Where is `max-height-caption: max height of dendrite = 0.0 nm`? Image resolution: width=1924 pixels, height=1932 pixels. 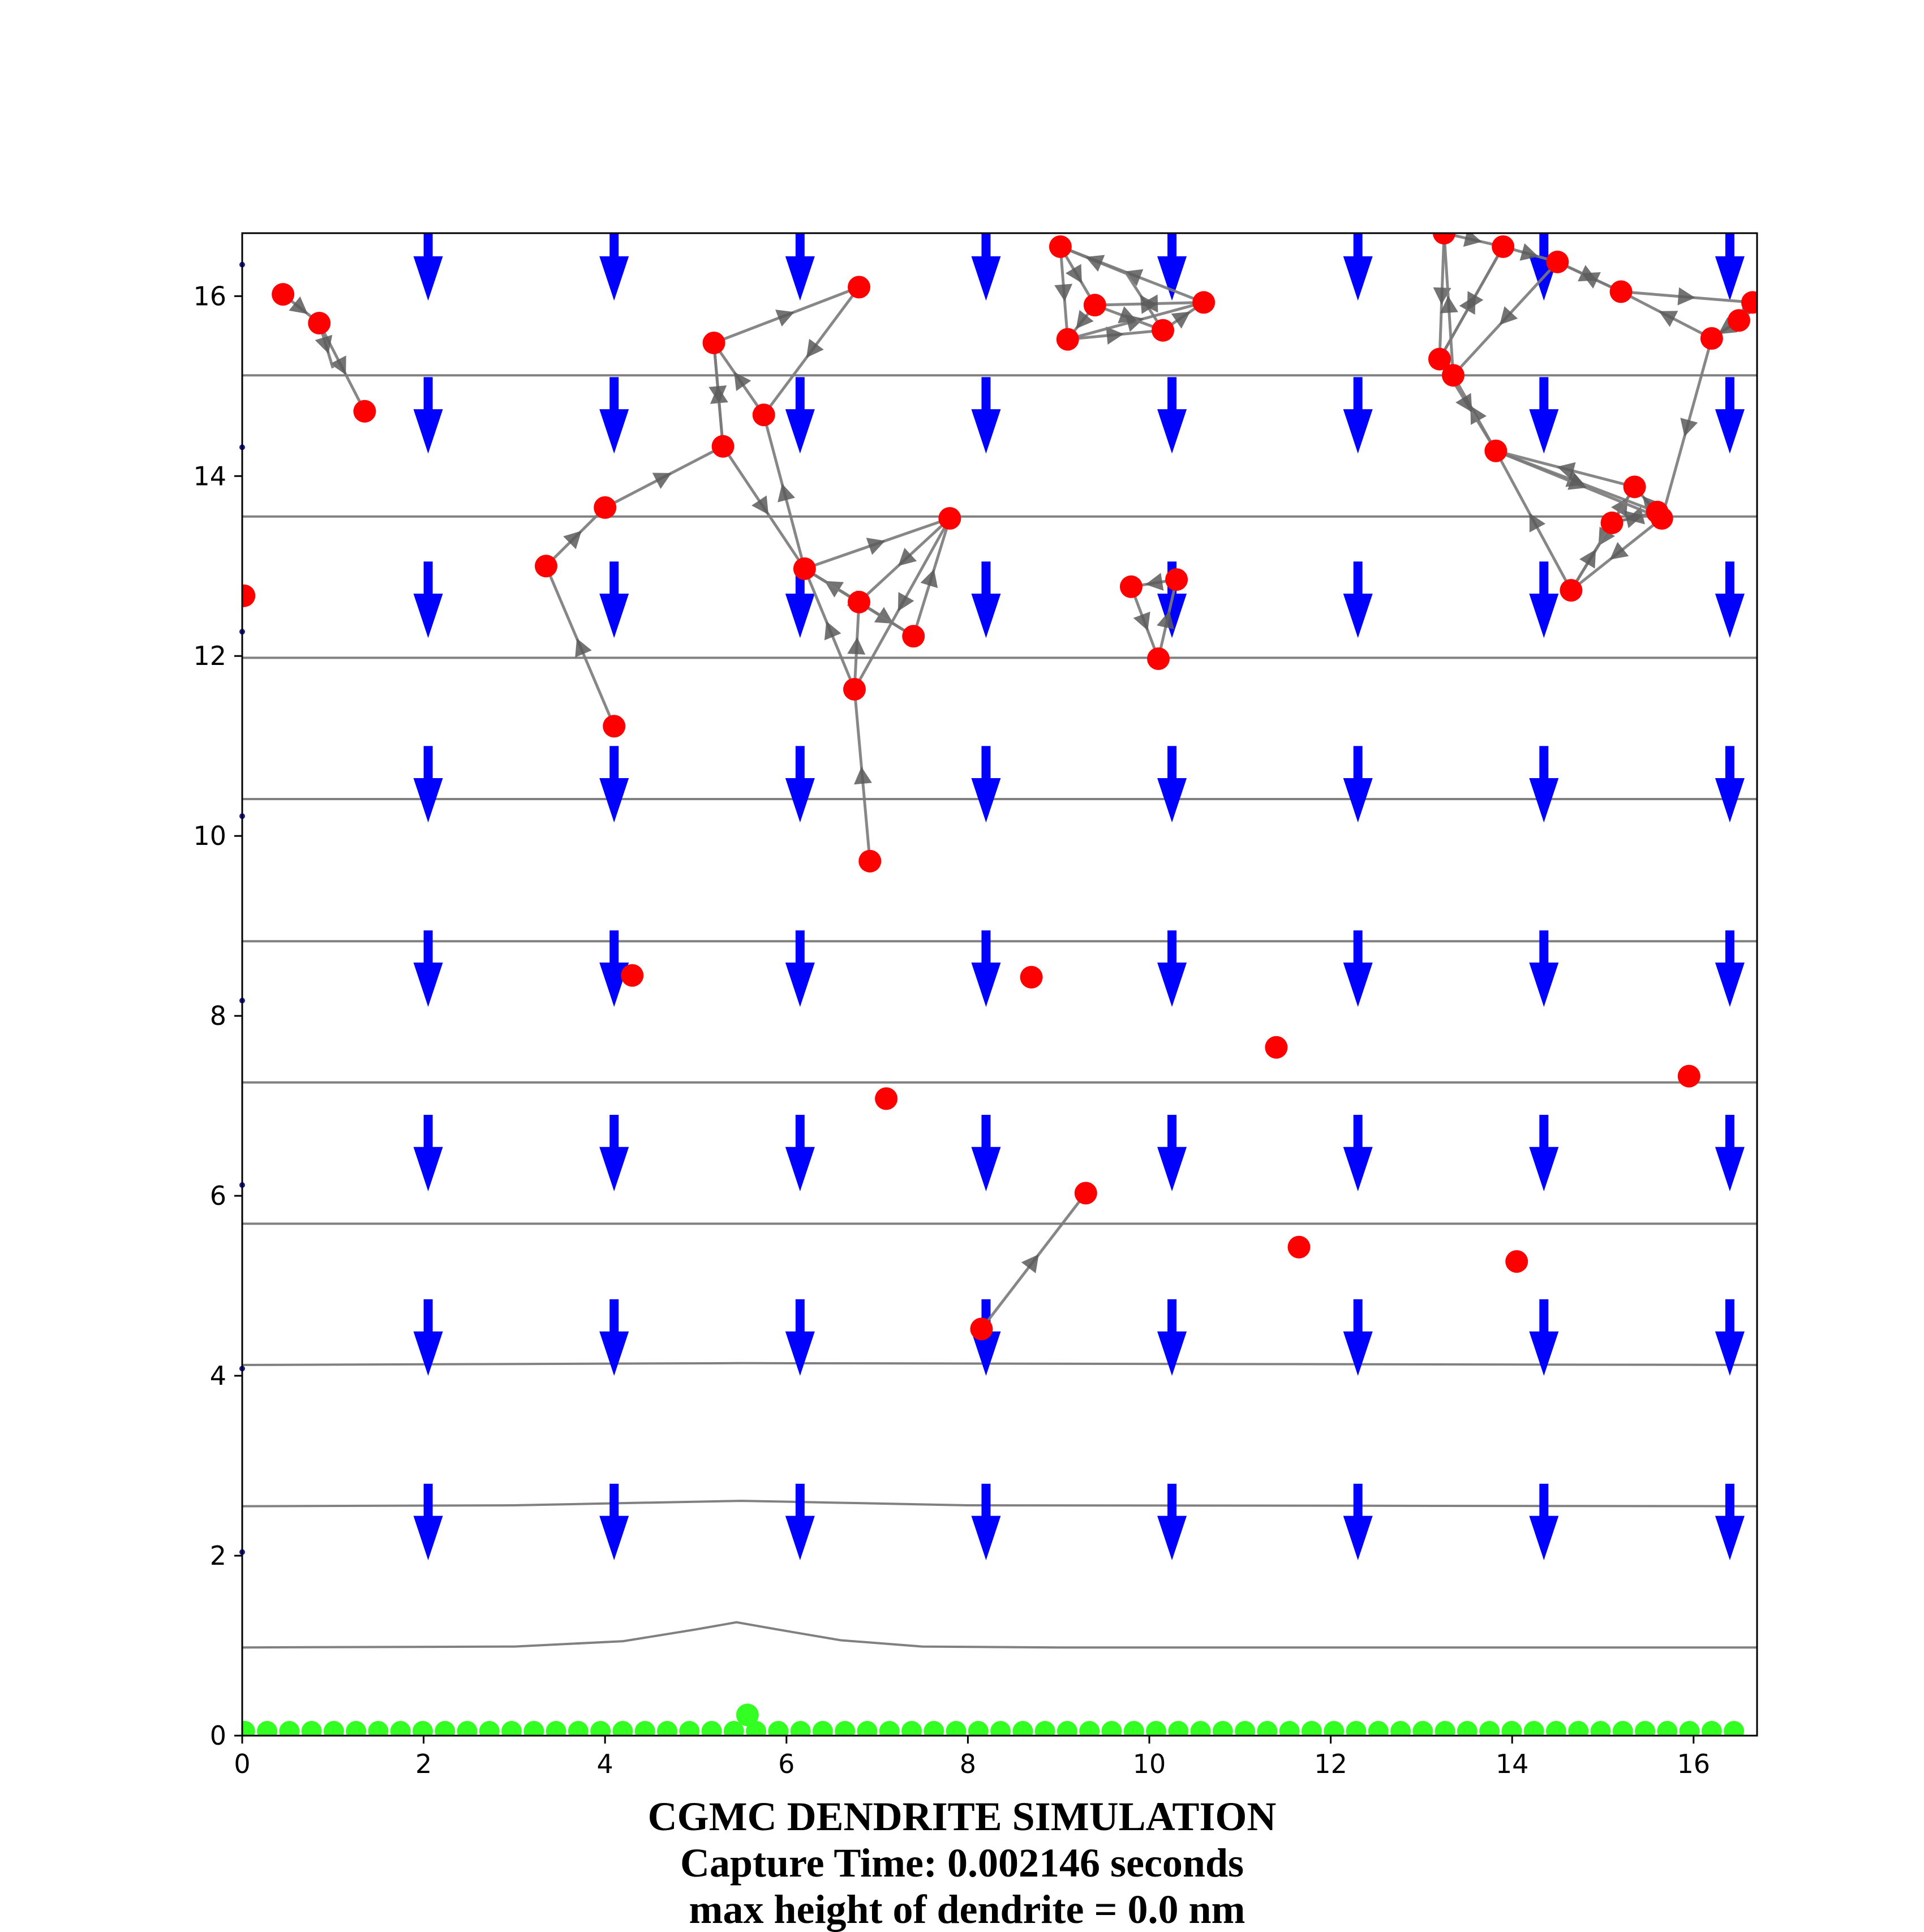
max-height-caption: max height of dendrite = 0.0 nm is located at coordinates (962, 1909).